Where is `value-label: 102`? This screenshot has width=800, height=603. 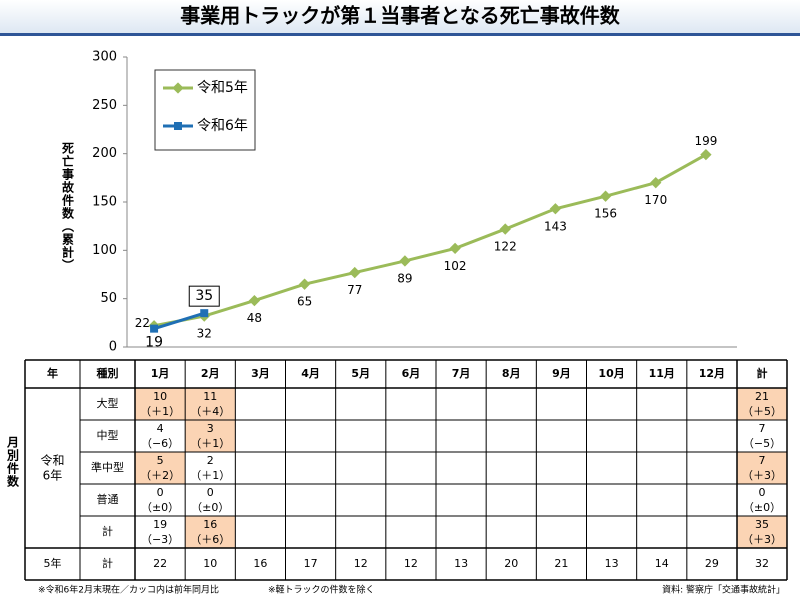 value-label: 102 is located at coordinates (455, 266).